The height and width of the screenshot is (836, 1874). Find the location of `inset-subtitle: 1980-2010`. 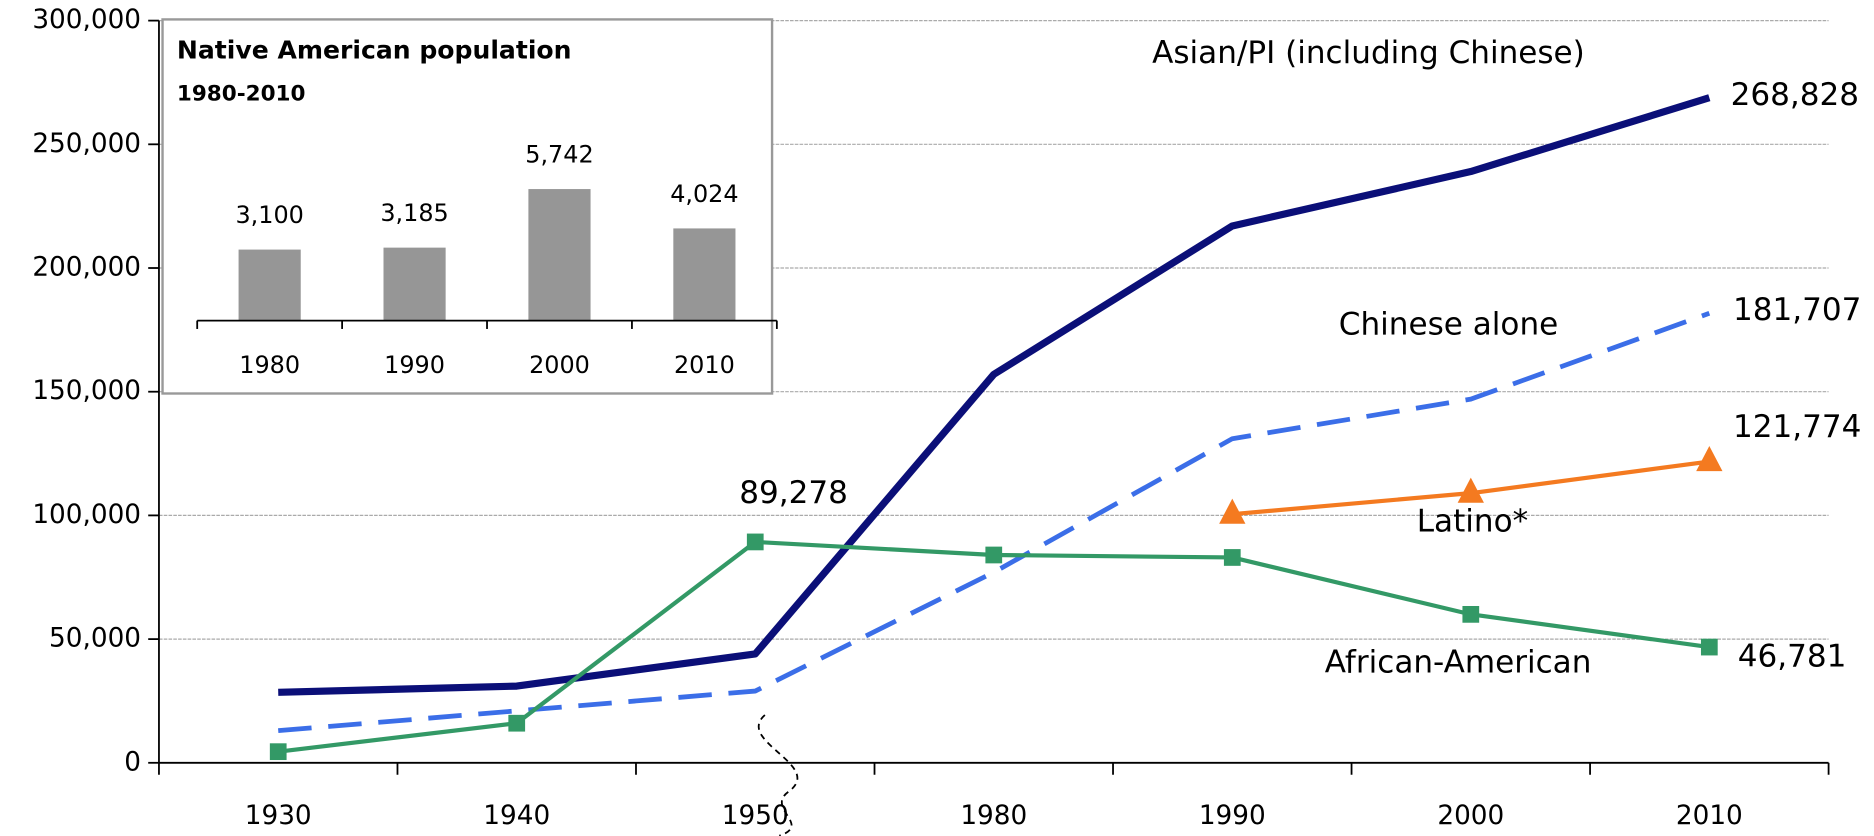

inset-subtitle: 1980-2010 is located at coordinates (241, 94).